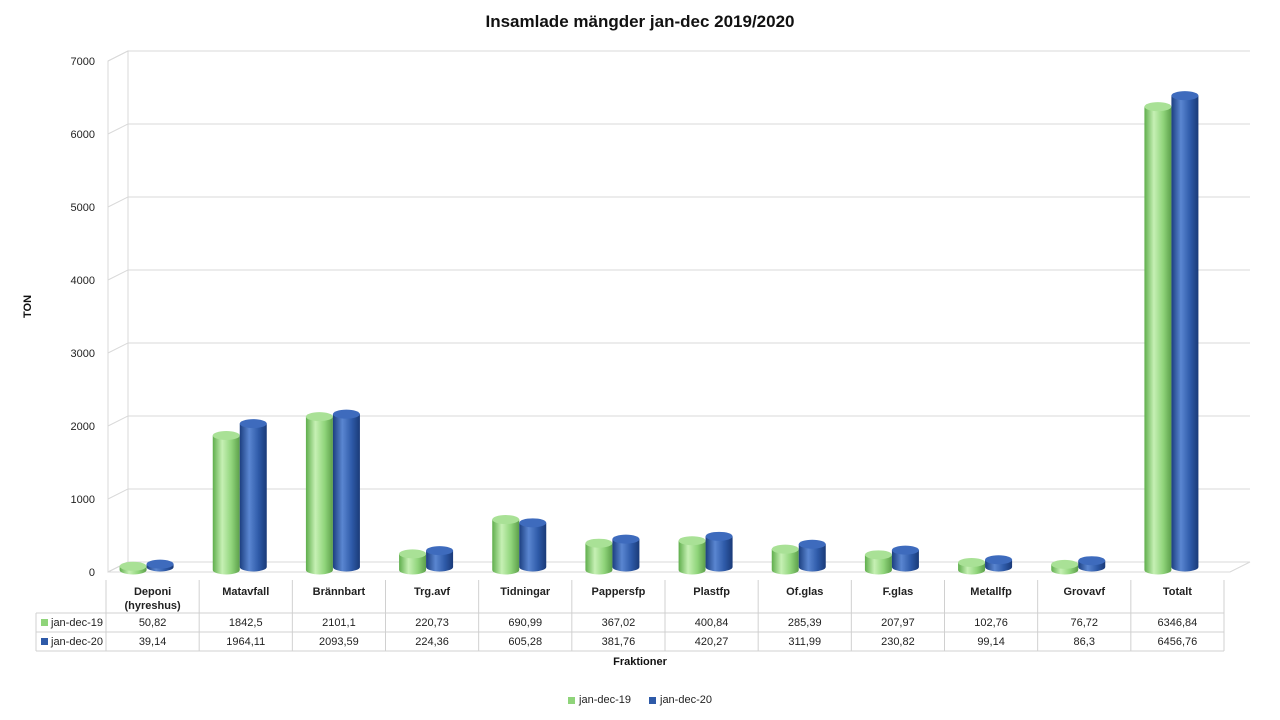 The image size is (1280, 720). What do you see at coordinates (898, 623) in the screenshot?
I see `data-label: 207,97` at bounding box center [898, 623].